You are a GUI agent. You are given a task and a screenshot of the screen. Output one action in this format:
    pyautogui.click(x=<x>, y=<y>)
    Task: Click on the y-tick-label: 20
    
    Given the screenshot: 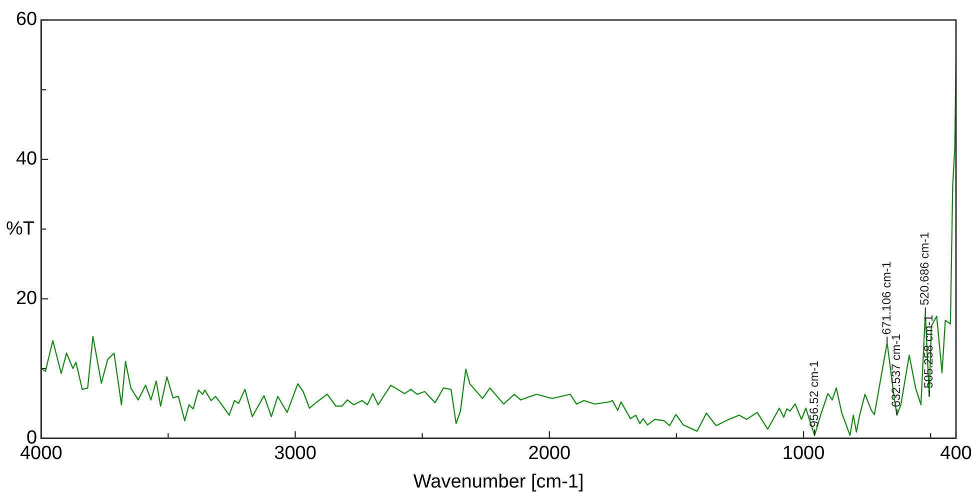 What is the action you would take?
    pyautogui.click(x=27, y=299)
    